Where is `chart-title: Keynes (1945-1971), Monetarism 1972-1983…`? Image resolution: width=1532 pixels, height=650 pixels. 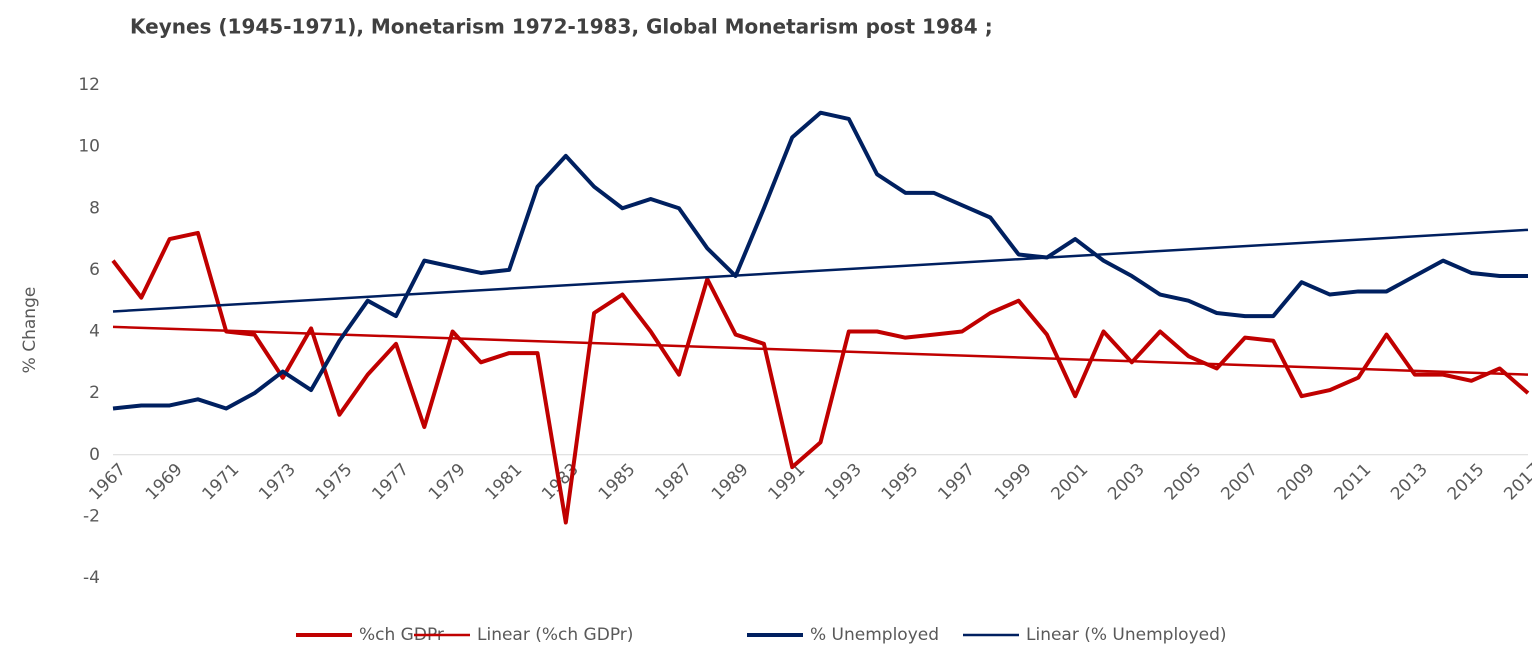 chart-title: Keynes (1945-1971), Monetarism 1972-1983… is located at coordinates (561, 27).